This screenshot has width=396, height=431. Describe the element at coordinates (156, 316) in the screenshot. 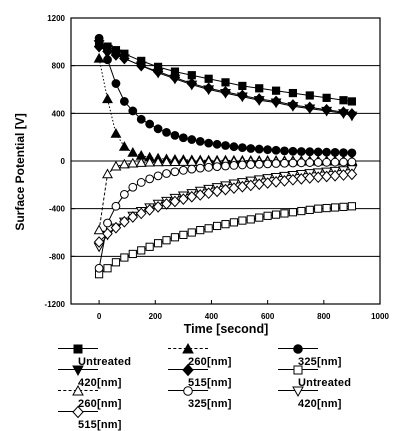

I see `x-tick-label: 200` at that location.